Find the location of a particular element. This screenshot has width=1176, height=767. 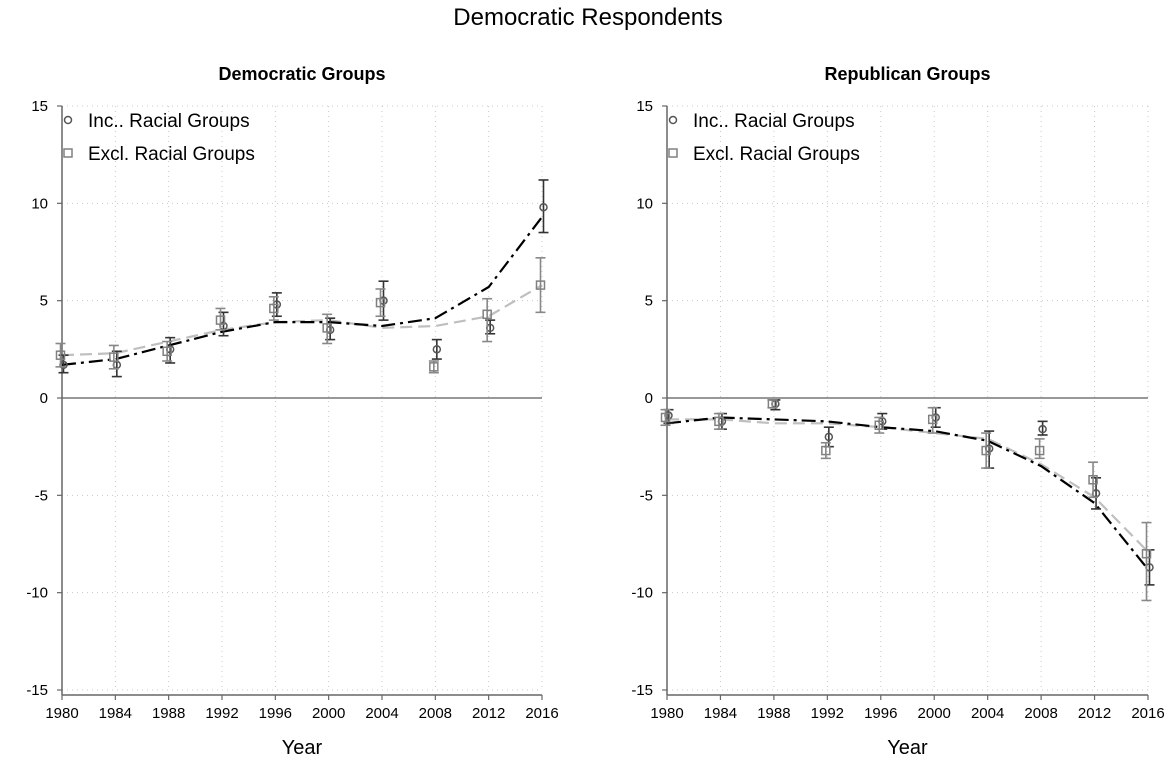

panel-title: Democratic Groups is located at coordinates (301, 74).